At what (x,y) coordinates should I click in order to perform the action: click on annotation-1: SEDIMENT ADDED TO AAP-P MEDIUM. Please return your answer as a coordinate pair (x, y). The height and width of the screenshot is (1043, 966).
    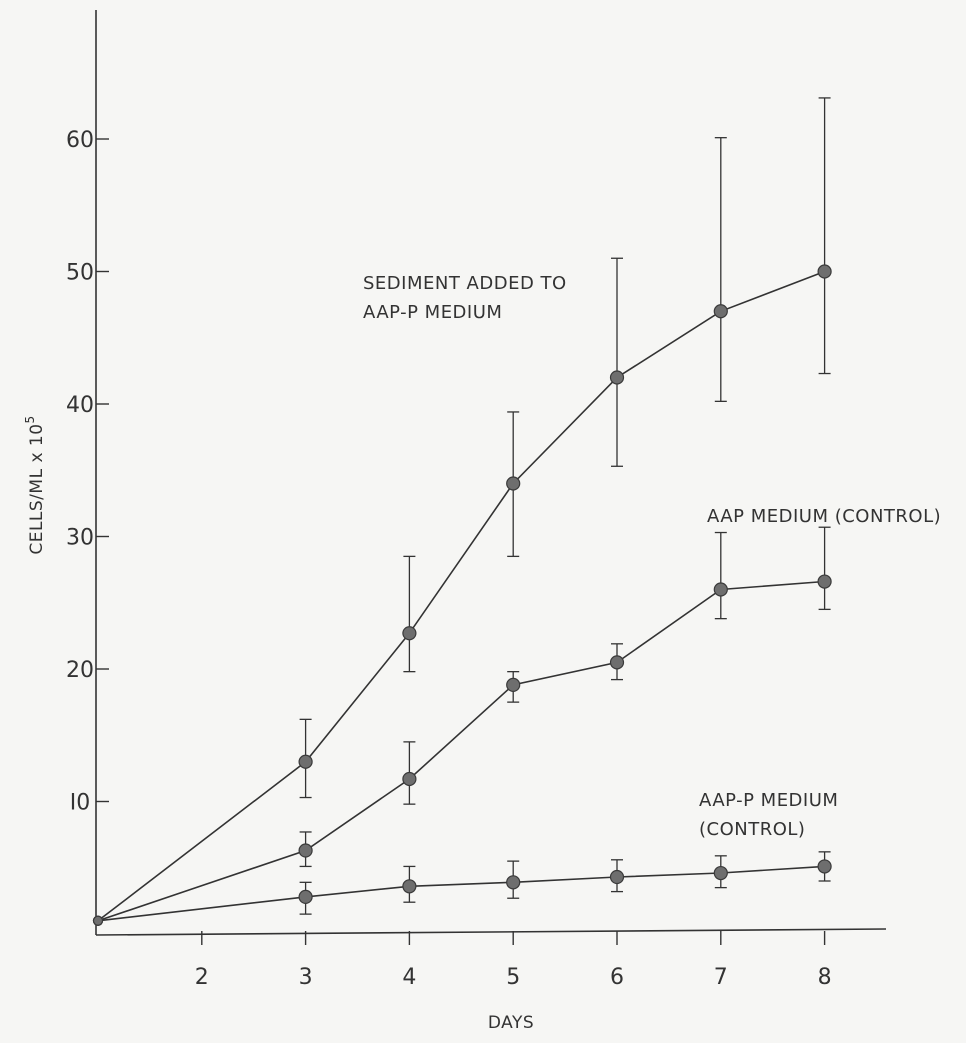
    Looking at the image, I should click on (465, 298).